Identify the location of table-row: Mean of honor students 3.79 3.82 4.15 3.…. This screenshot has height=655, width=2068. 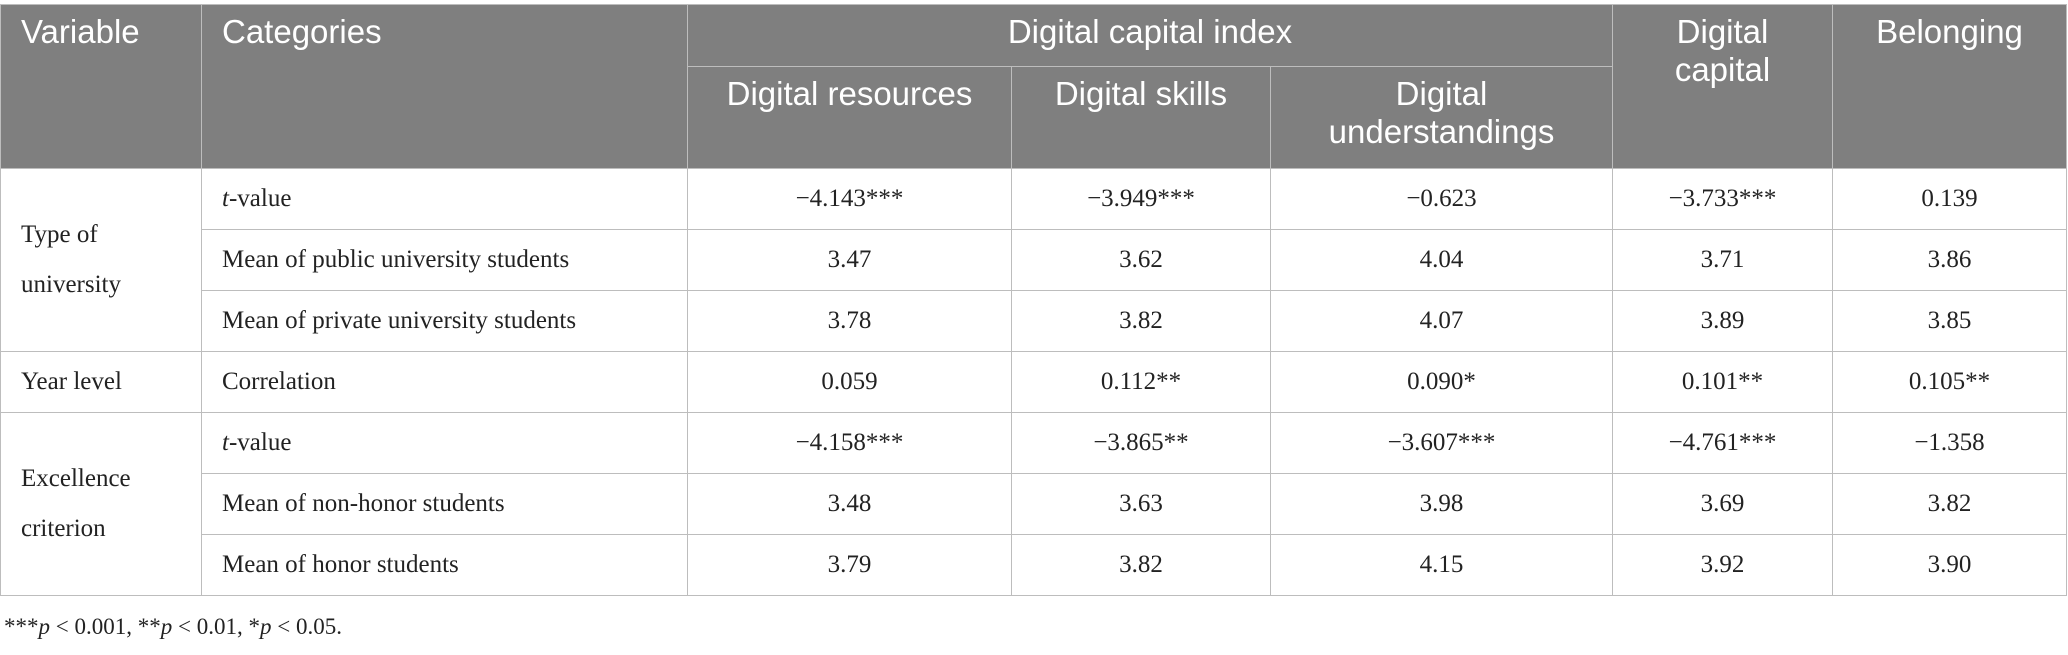
(1034, 565).